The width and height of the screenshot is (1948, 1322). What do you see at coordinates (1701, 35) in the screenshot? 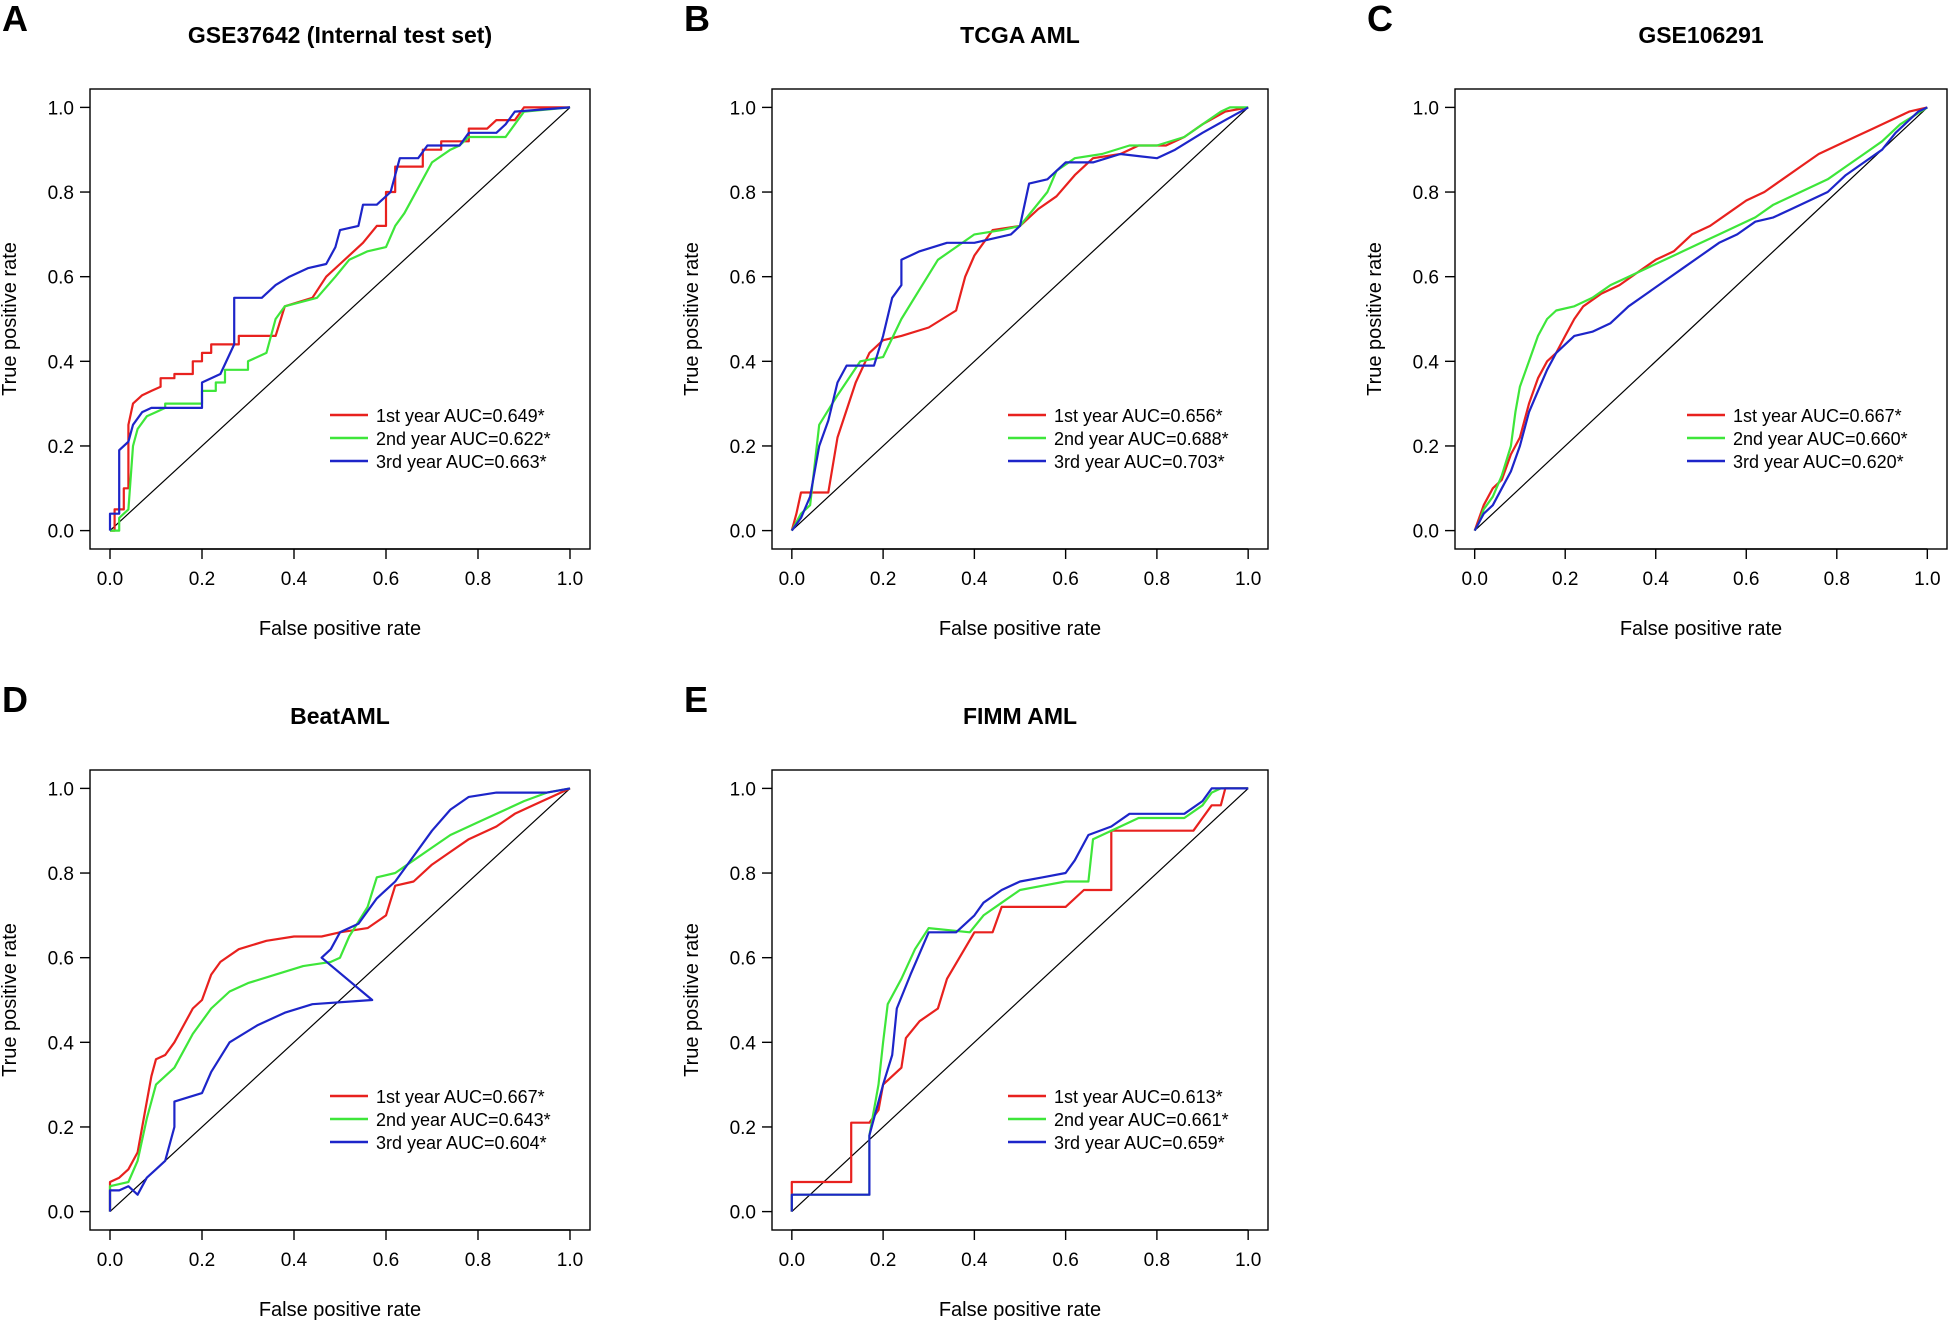
I see `chart-title: GSE106291` at bounding box center [1701, 35].